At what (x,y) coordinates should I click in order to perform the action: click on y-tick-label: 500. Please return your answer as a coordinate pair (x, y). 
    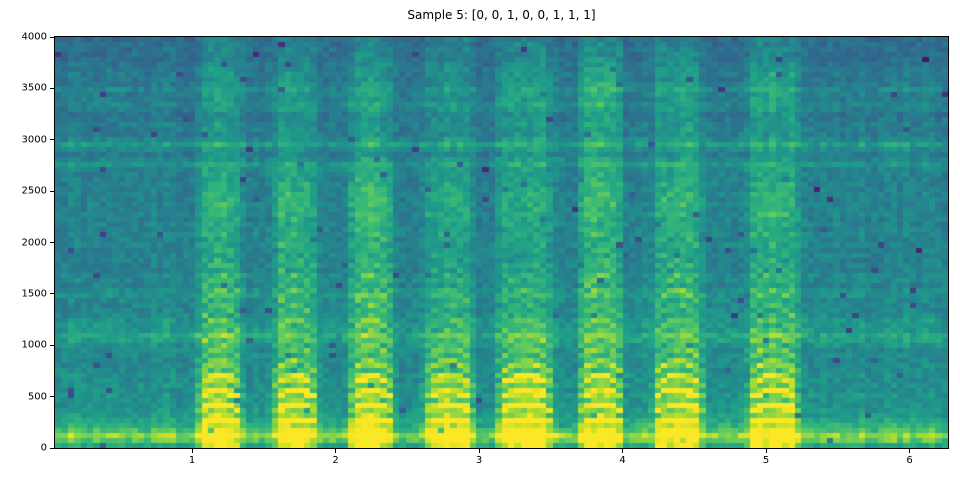
    Looking at the image, I should click on (37, 397).